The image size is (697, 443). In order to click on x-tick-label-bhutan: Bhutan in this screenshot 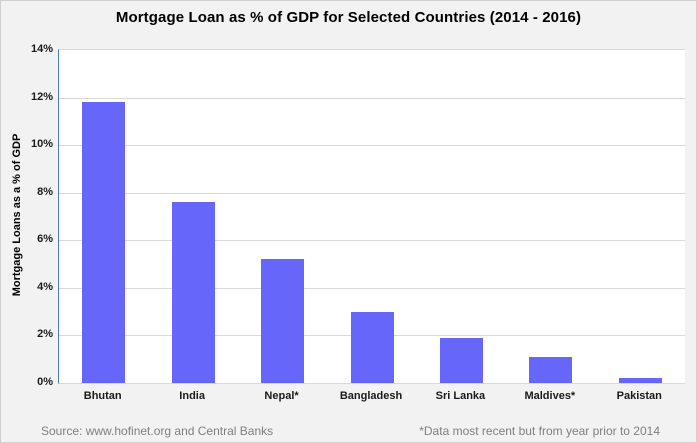, I will do `click(102, 396)`.